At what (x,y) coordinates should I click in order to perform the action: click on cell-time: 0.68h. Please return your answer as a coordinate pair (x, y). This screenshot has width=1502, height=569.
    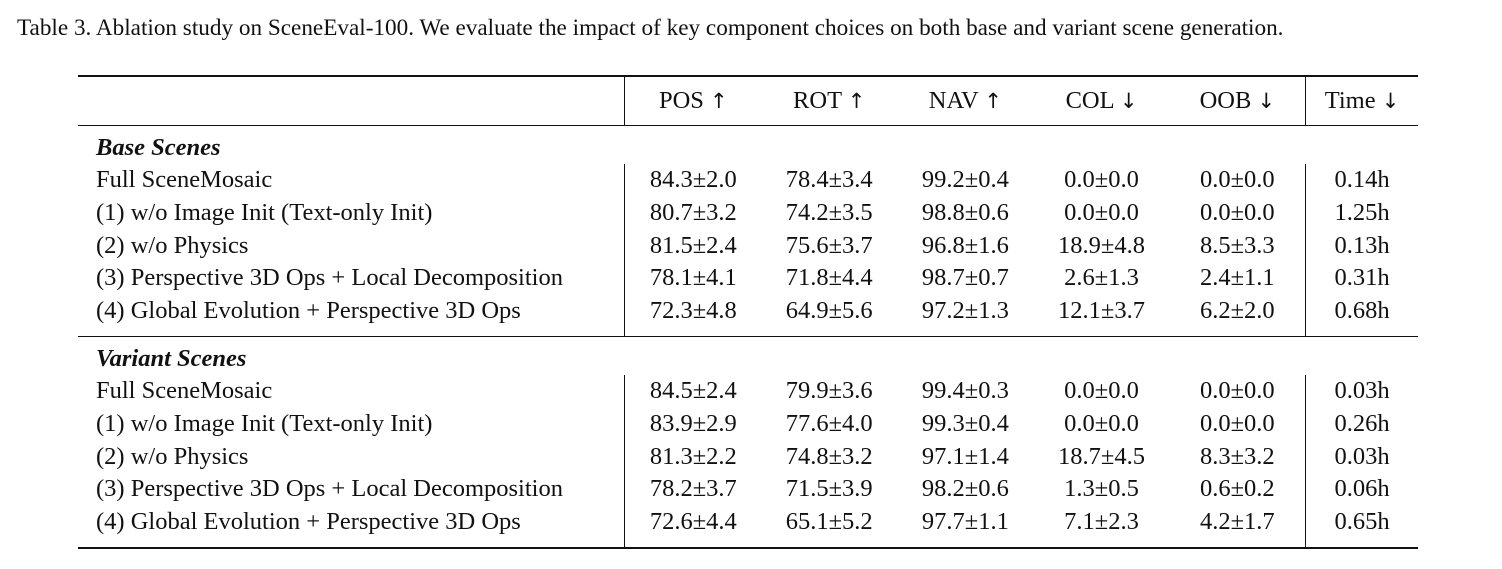
    Looking at the image, I should click on (1361, 316).